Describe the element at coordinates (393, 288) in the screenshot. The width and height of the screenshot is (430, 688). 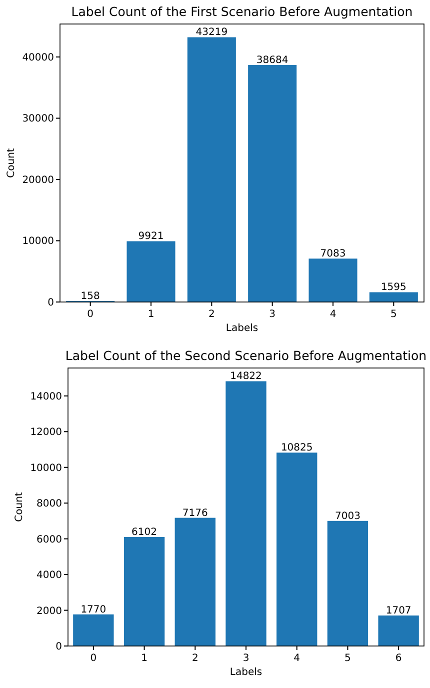
I see `data-label: 1595` at that location.